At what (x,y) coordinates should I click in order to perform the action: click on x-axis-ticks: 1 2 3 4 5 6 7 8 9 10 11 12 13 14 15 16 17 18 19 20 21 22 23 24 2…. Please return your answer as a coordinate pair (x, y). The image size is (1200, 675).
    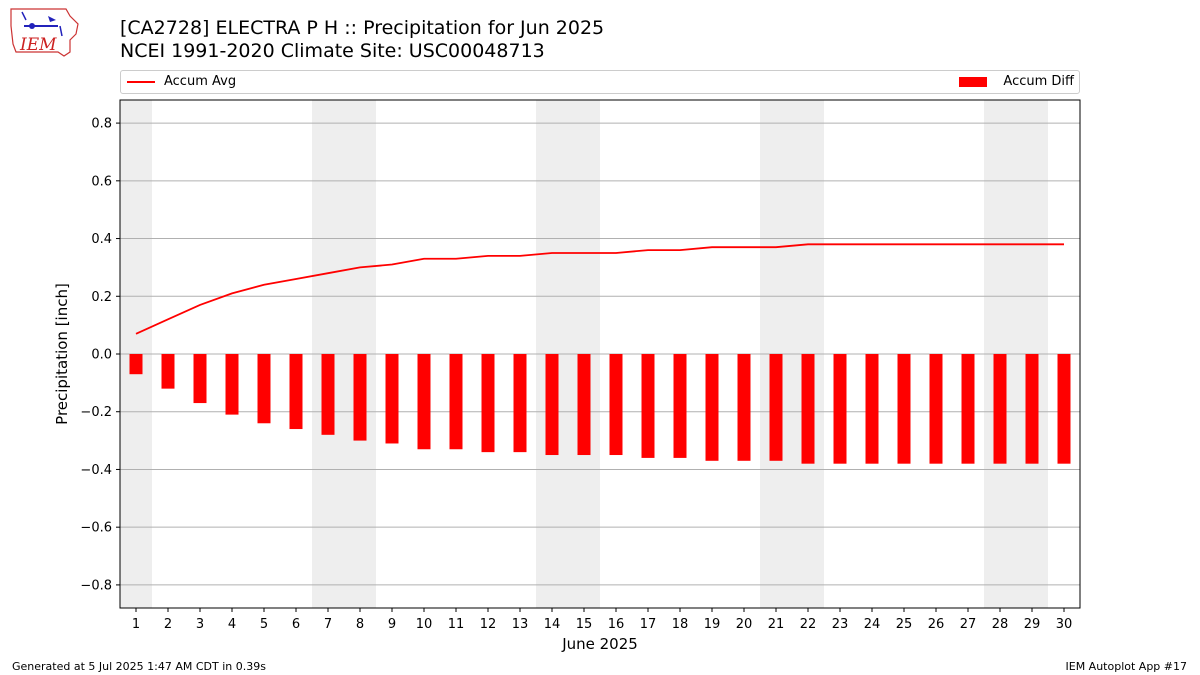
    Looking at the image, I should click on (602, 620).